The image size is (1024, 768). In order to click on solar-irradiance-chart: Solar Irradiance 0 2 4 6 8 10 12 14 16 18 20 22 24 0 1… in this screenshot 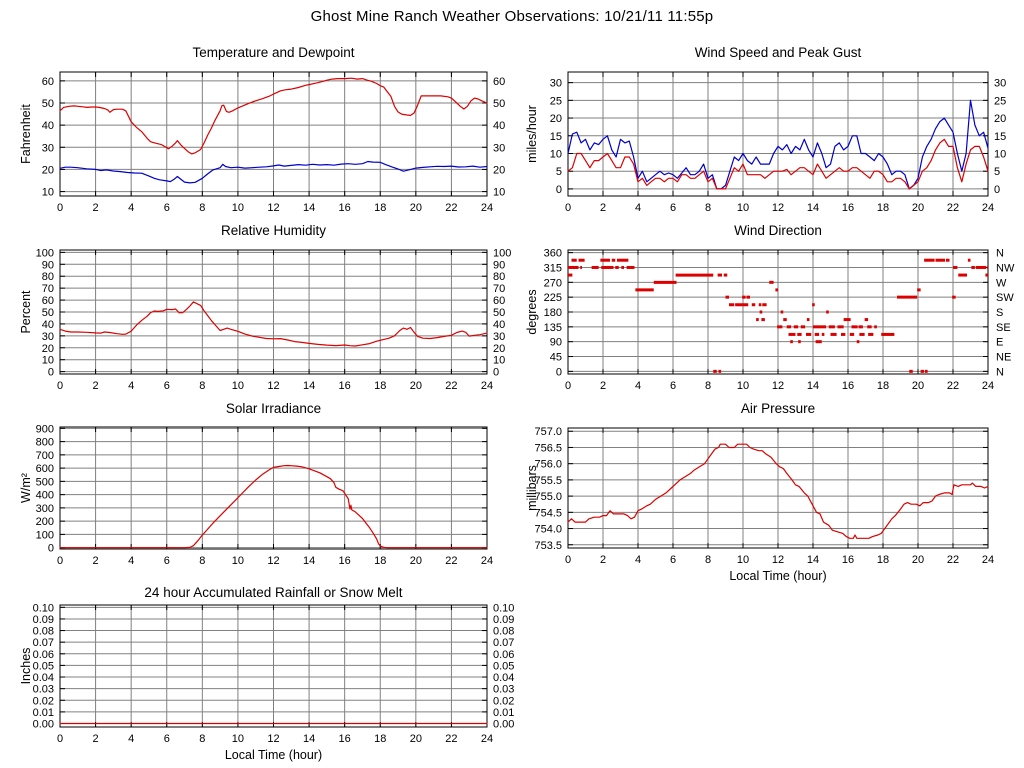, I will do `click(260, 488)`.